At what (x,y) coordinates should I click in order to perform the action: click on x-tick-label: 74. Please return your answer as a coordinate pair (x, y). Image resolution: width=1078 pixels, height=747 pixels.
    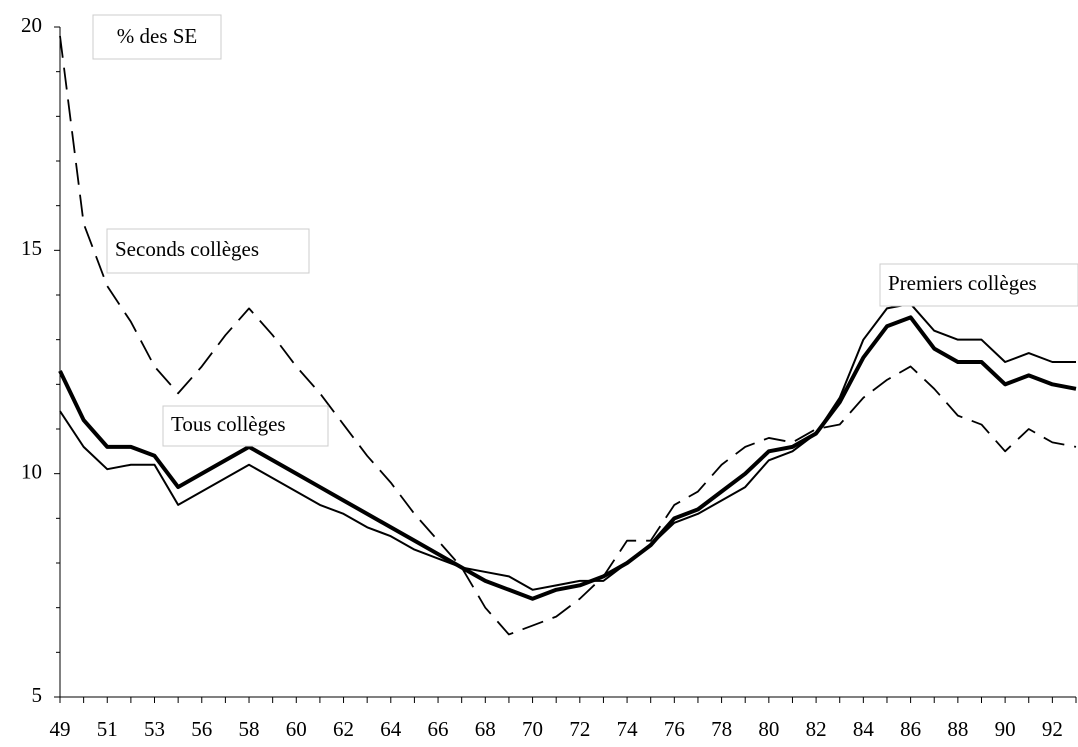
    Looking at the image, I should click on (628, 729).